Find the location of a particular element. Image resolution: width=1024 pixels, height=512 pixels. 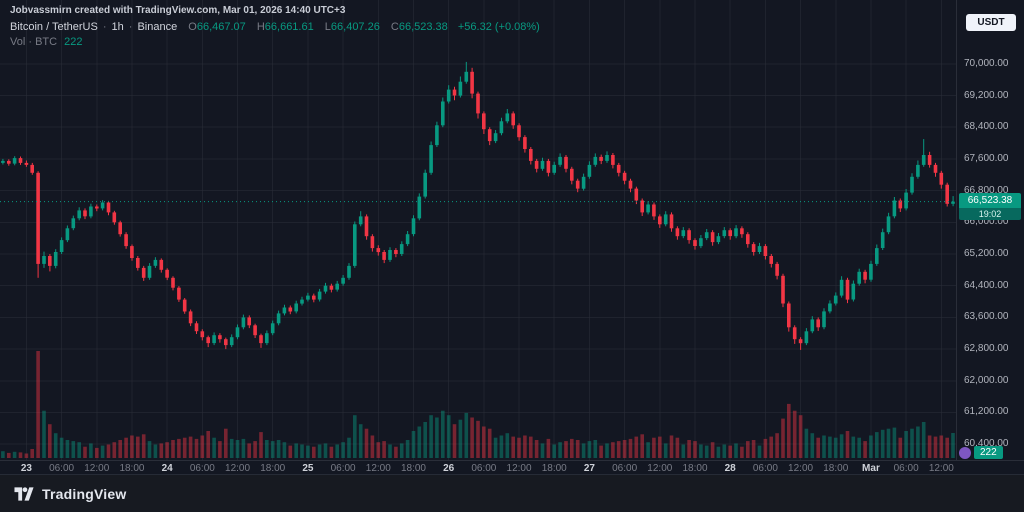

indicator-dot-icon is located at coordinates (965, 453).